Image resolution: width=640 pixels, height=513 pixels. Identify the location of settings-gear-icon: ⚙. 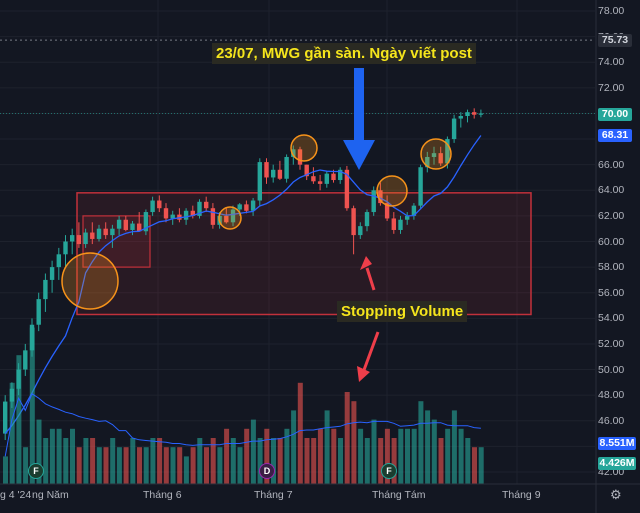
(616, 494).